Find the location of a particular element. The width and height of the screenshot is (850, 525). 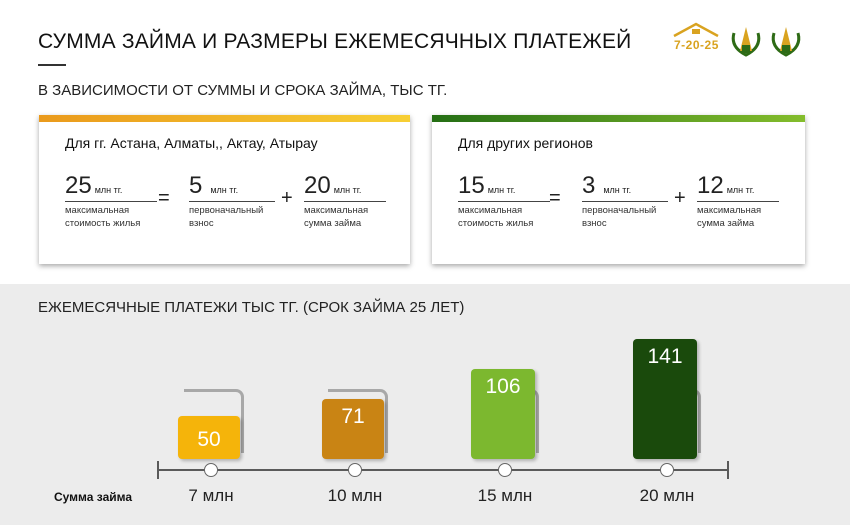

category-label: 10 млн is located at coordinates (355, 495).